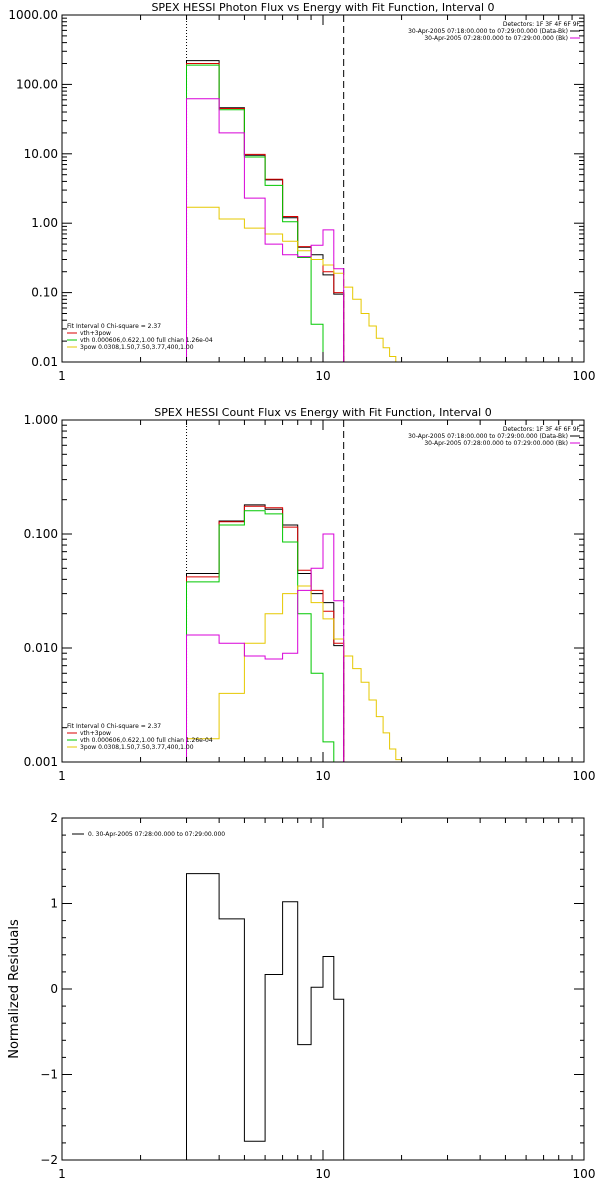  What do you see at coordinates (41, 154) in the screenshot?
I see `chart1-y-tick-label: 10.00` at bounding box center [41, 154].